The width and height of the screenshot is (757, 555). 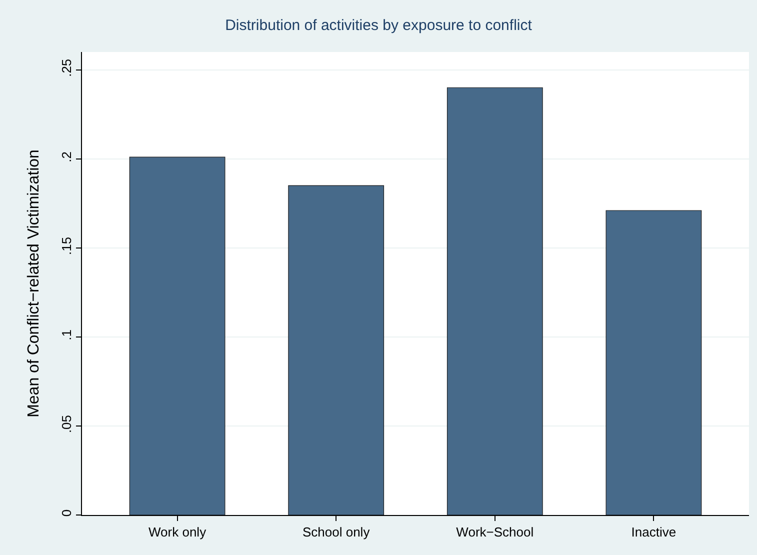 What do you see at coordinates (66, 156) in the screenshot?
I see `y-tick-label: .2` at bounding box center [66, 156].